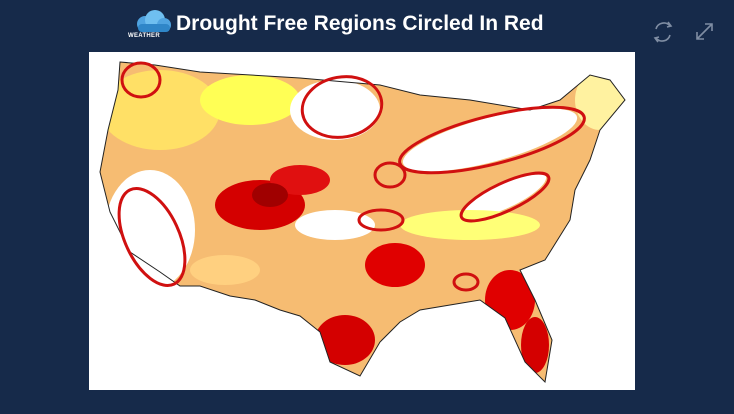 Image resolution: width=734 pixels, height=414 pixels. What do you see at coordinates (704, 31) in the screenshot?
I see `expand-button` at bounding box center [704, 31].